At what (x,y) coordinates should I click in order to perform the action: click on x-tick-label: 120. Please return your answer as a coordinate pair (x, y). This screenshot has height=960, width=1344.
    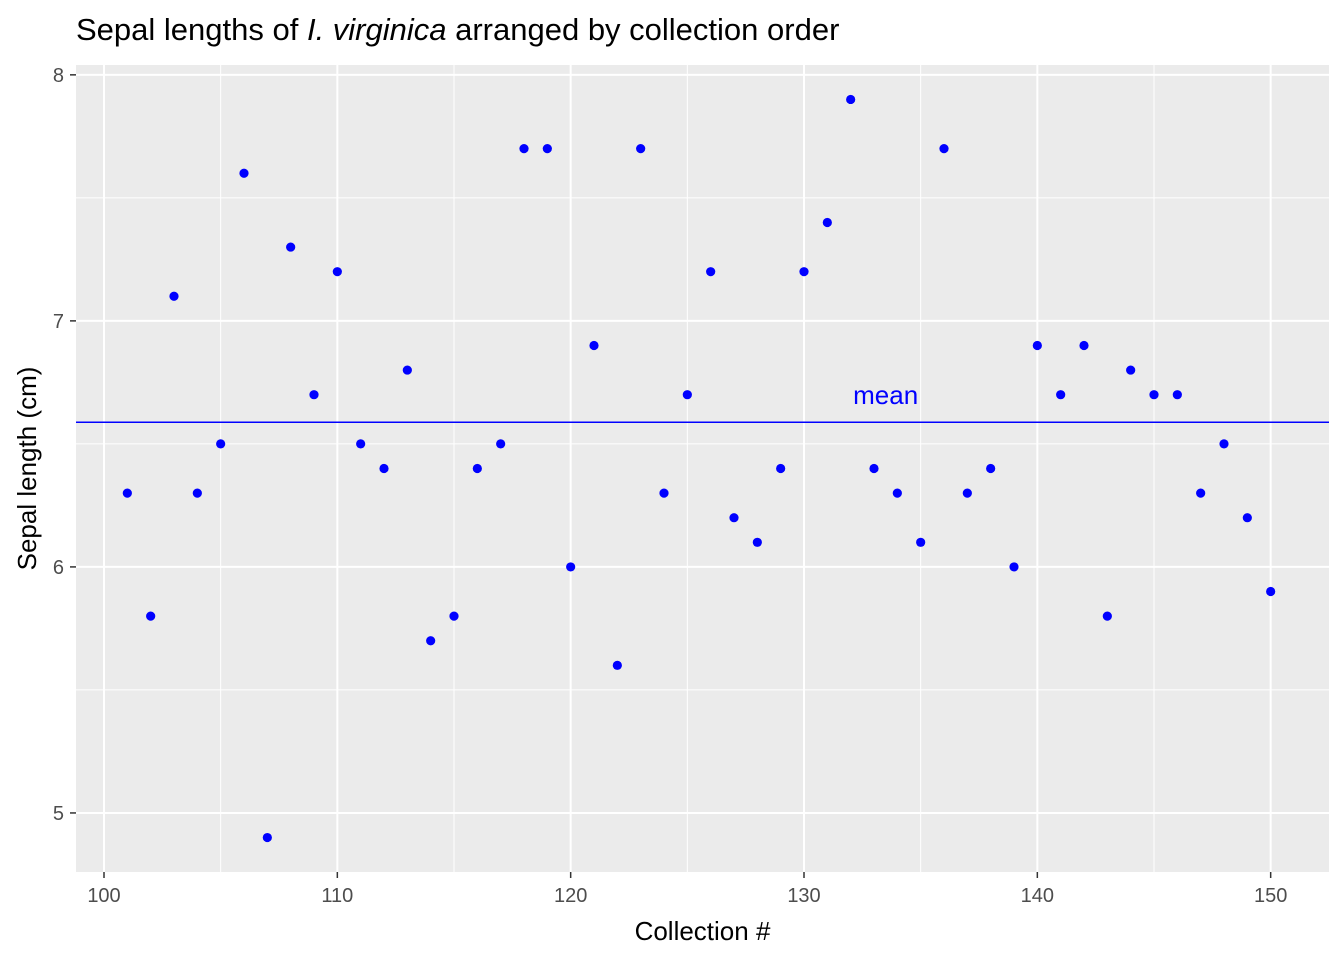
    Looking at the image, I should click on (570, 896).